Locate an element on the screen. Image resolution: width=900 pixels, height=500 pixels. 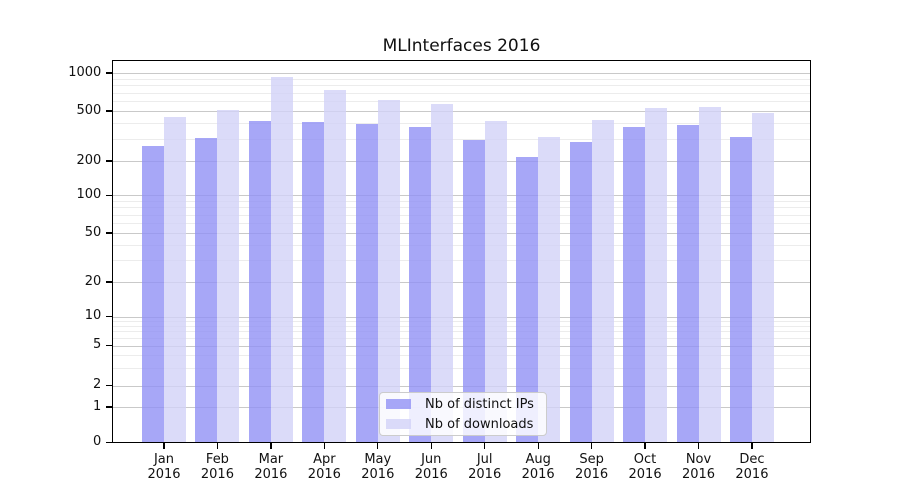
month-label: Jun is located at coordinates (431, 459).